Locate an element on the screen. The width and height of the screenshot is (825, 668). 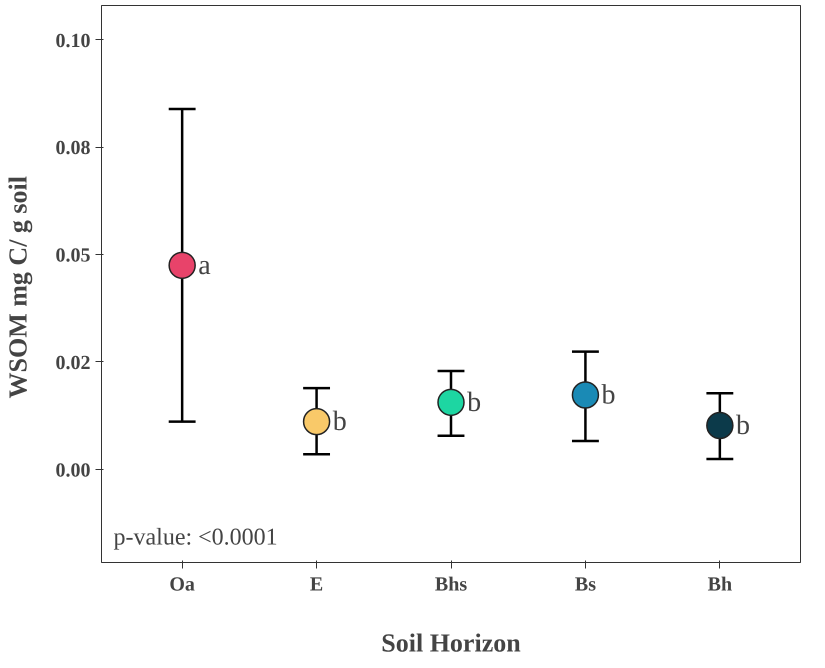
x-tick-label: Oa is located at coordinates (182, 585).